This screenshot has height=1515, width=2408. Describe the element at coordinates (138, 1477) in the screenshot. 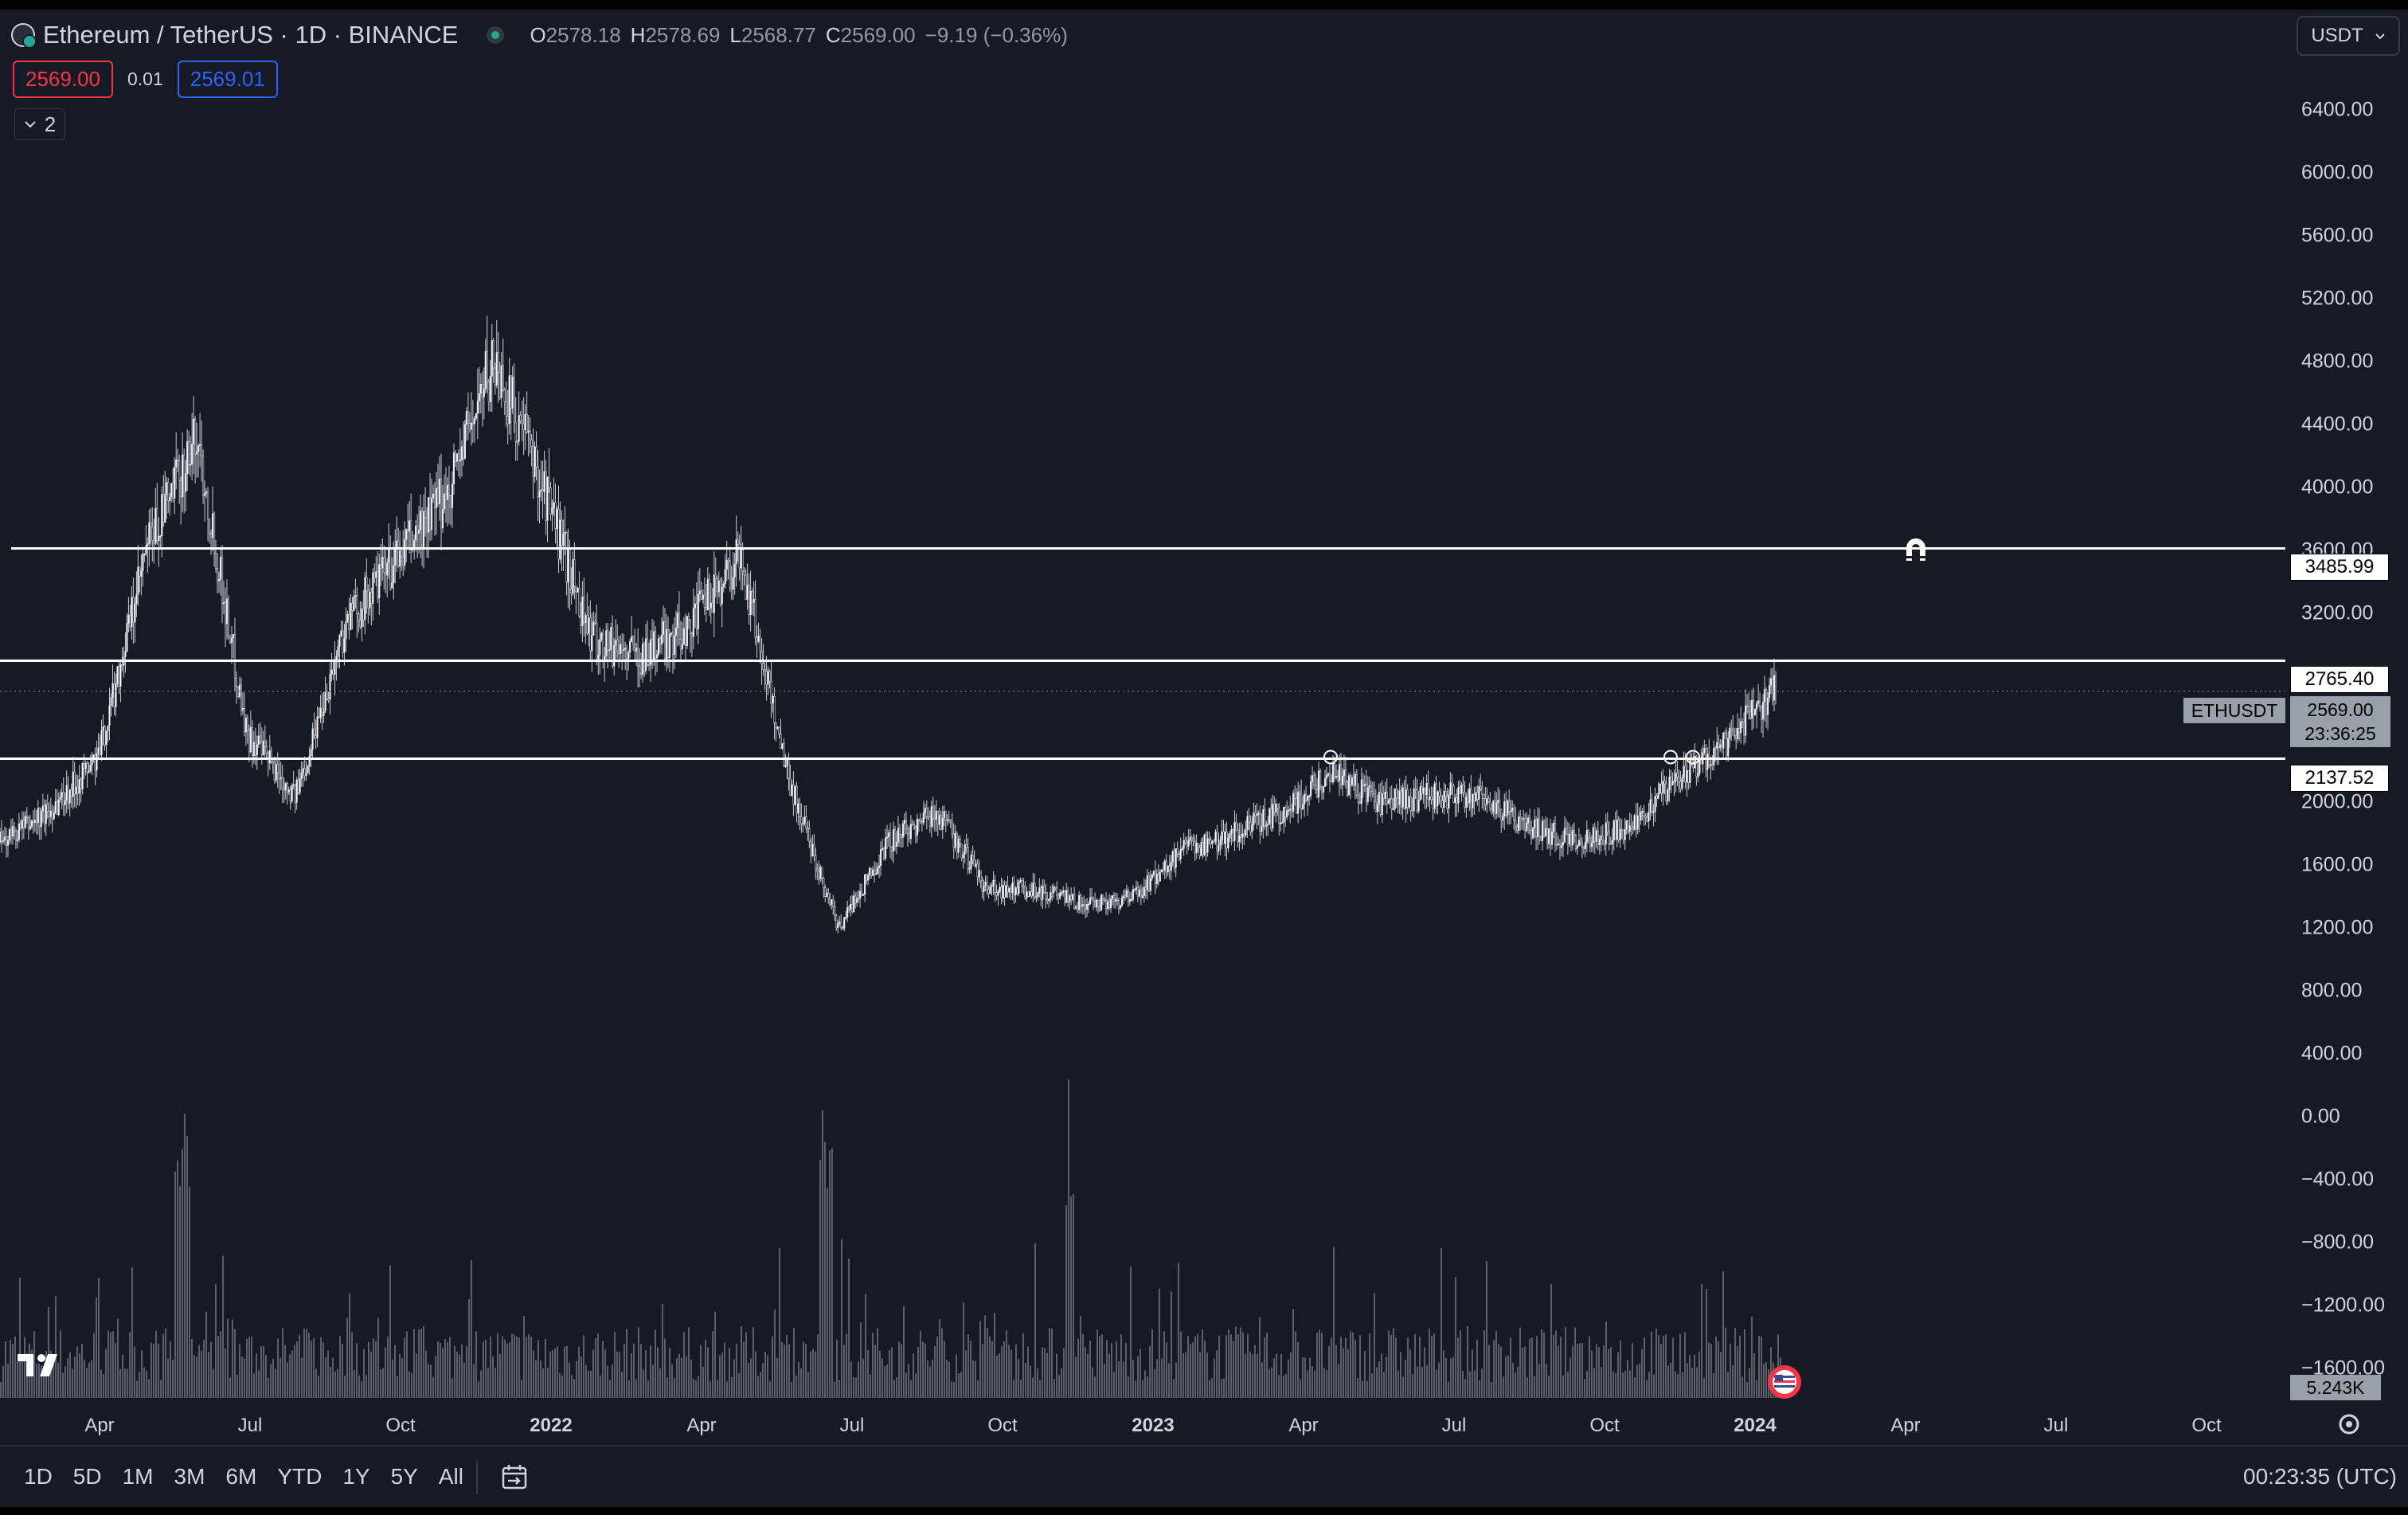

I see `range-1m-button: 1M` at that location.